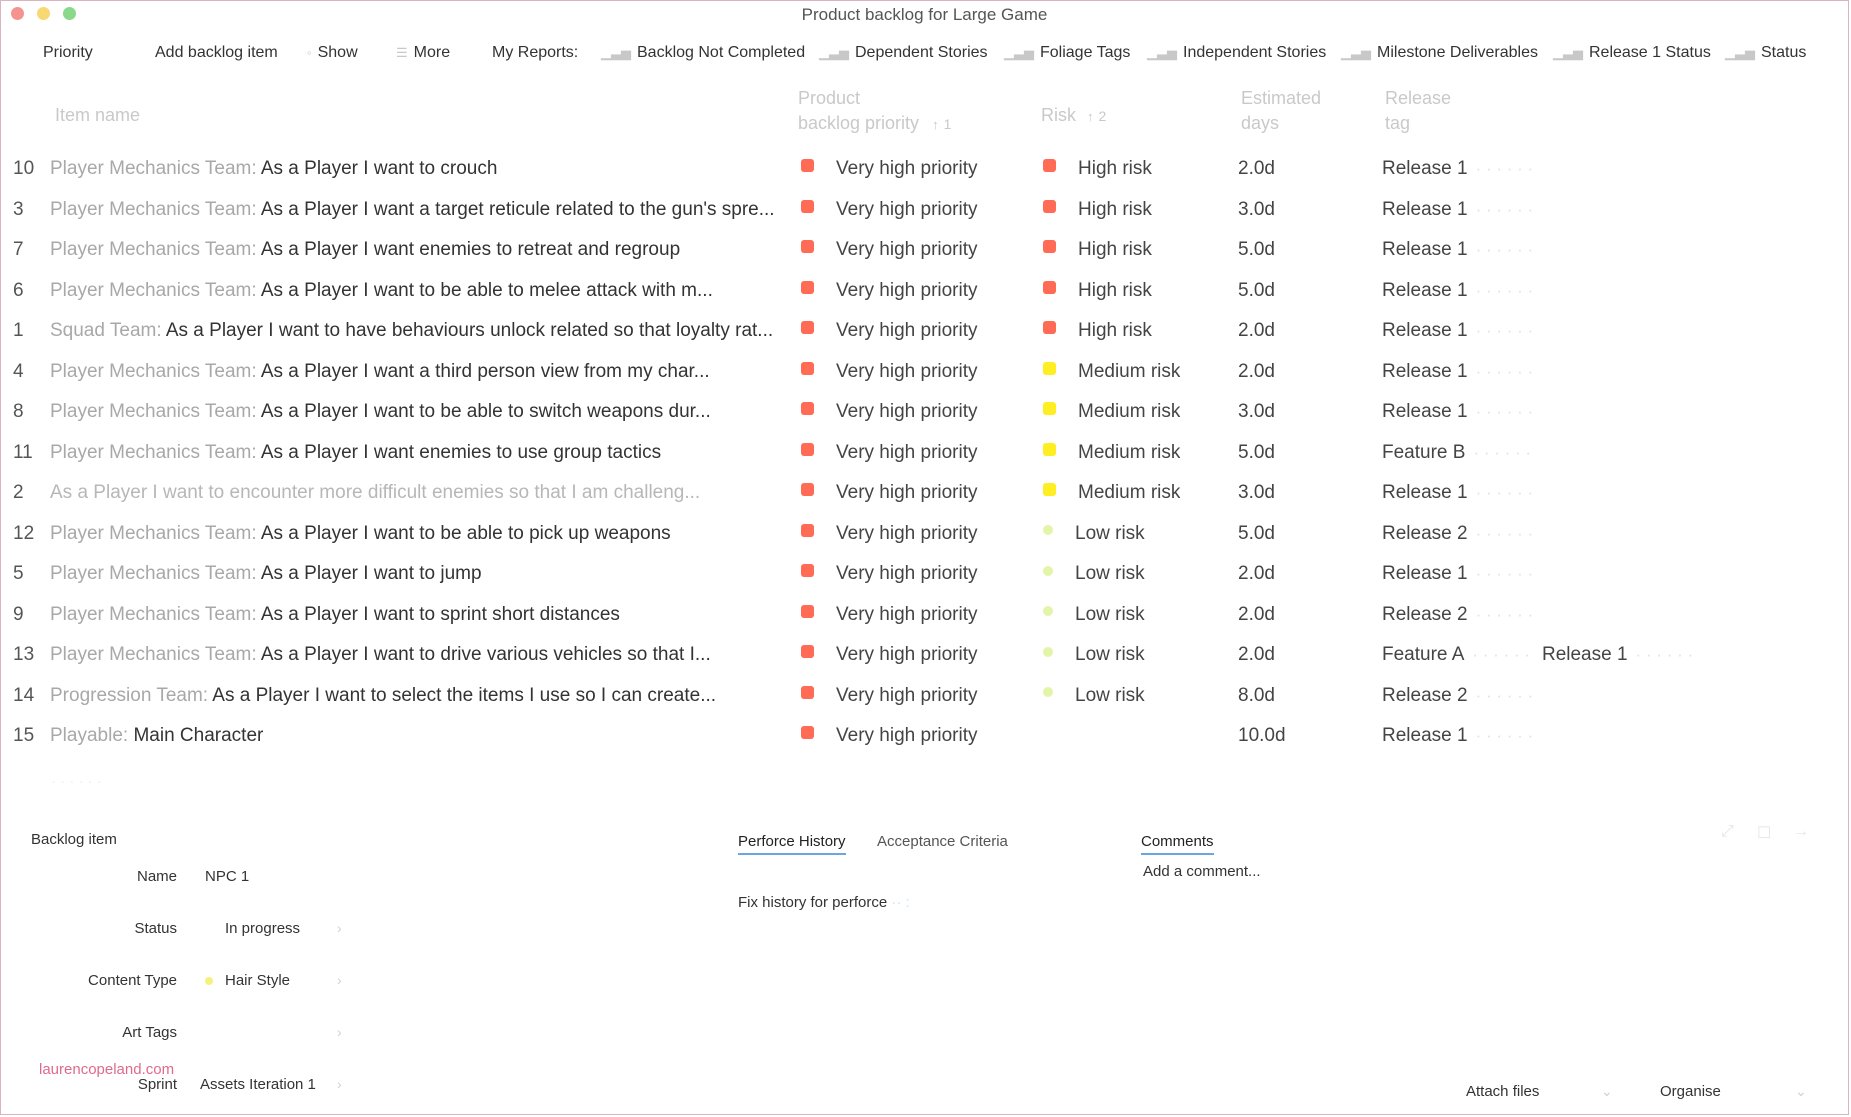 The image size is (1851, 1117). Describe the element at coordinates (263, 928) in the screenshot. I see `field-value-status: In progress` at that location.